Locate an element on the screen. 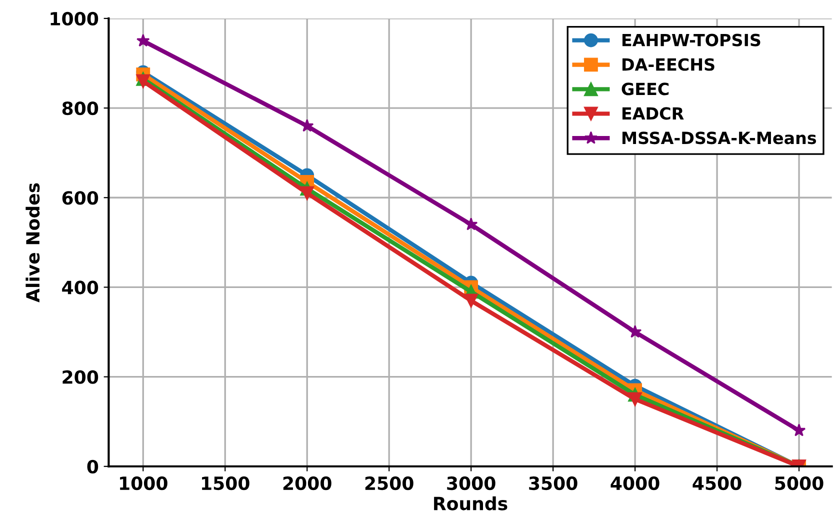  y-tick-label: 0 is located at coordinates (92, 467).